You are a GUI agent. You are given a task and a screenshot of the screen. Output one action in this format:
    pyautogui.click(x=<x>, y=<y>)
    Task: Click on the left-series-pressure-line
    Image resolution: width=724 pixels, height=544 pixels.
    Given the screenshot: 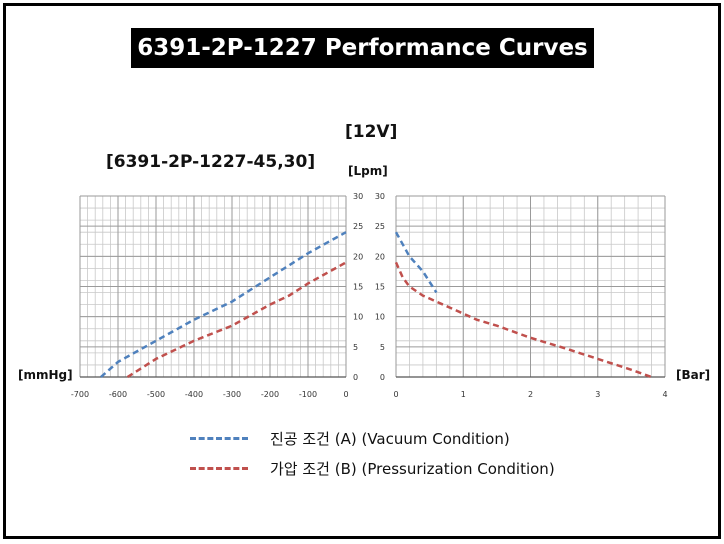 What is the action you would take?
    pyautogui.click(x=236, y=320)
    